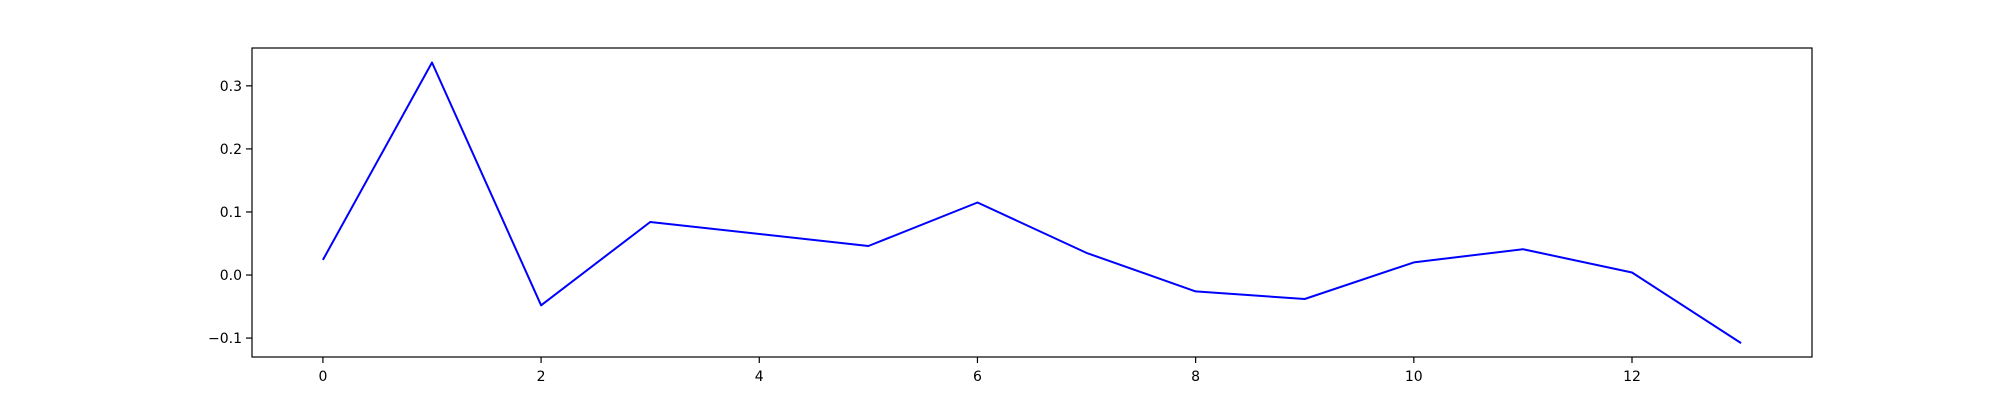  I want to click on x-axis-ticks: 0 2 4 6 8 10 12, so click(979, 371).